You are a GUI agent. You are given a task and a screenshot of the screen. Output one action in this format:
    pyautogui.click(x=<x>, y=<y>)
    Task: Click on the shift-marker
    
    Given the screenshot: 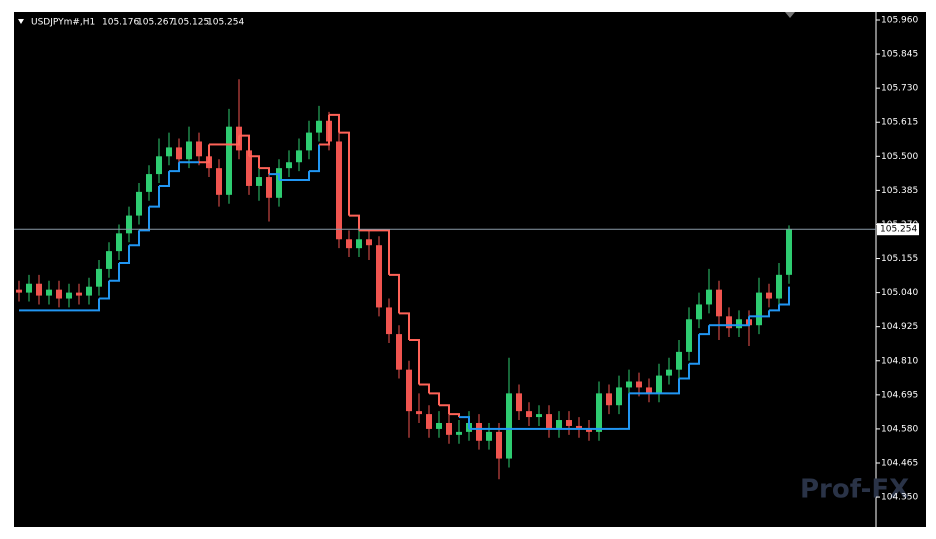 What is the action you would take?
    pyautogui.click(x=790, y=15)
    